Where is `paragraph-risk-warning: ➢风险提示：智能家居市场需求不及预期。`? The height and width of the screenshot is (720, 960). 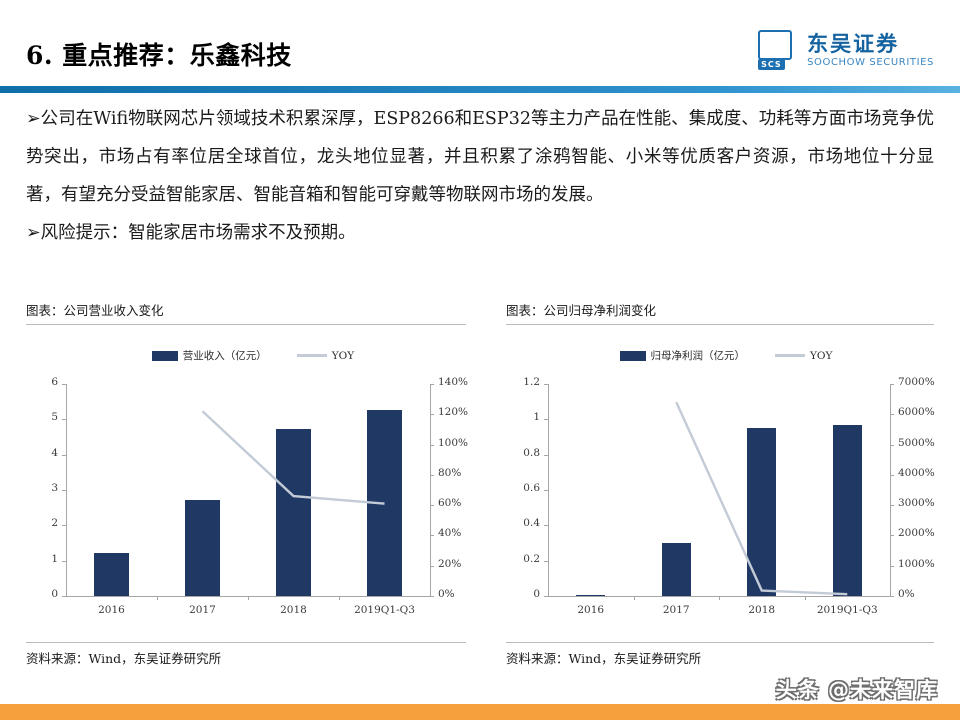 paragraph-risk-warning: ➢风险提示：智能家居市场需求不及预期。 is located at coordinates (191, 233).